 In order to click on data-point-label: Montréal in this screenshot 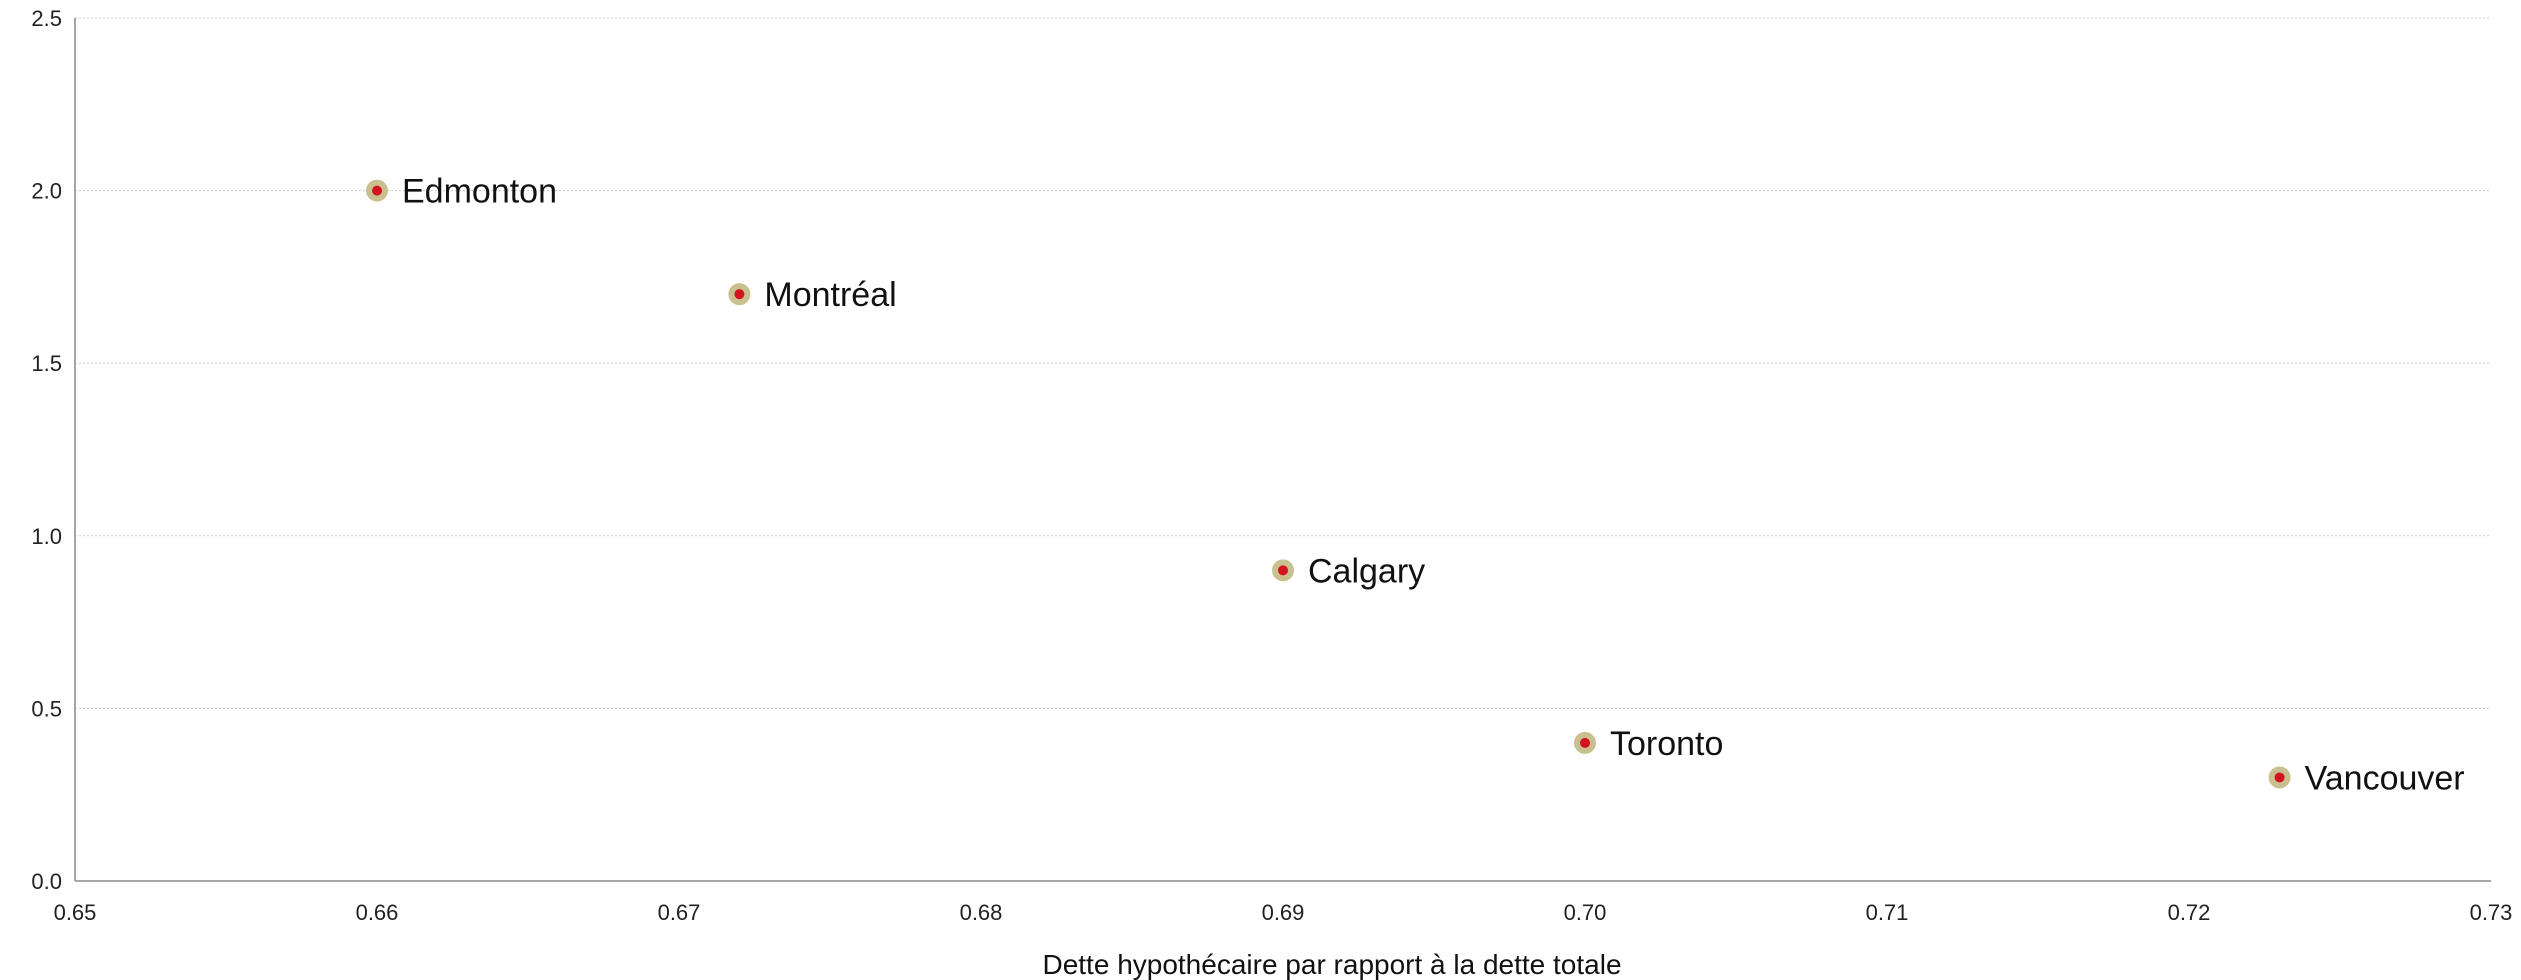, I will do `click(830, 295)`.